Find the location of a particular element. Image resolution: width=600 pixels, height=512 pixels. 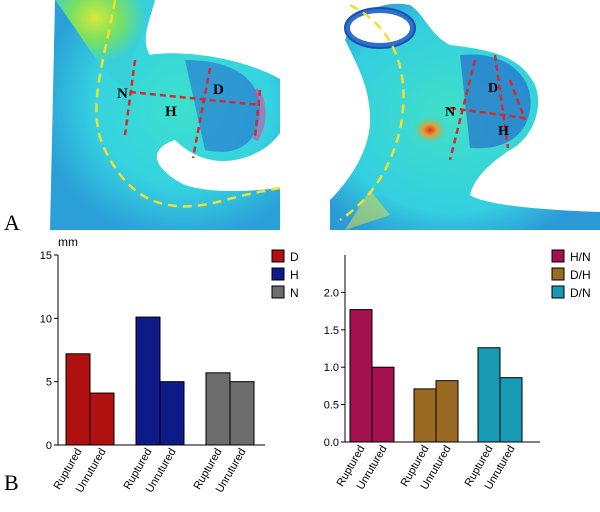

vessel-centerline is located at coordinates (187, 104).